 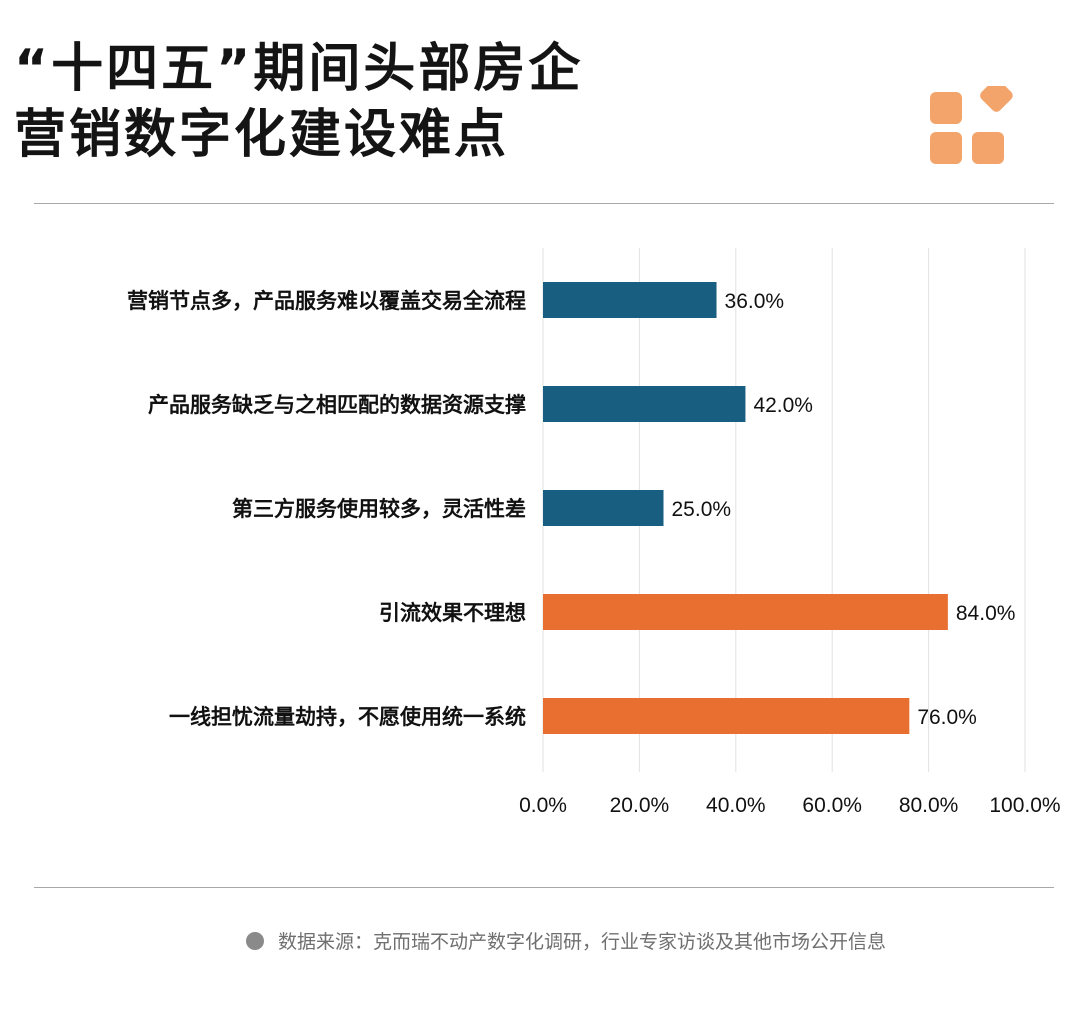 I want to click on x-tick-label-0: 0.0%, so click(x=543, y=805).